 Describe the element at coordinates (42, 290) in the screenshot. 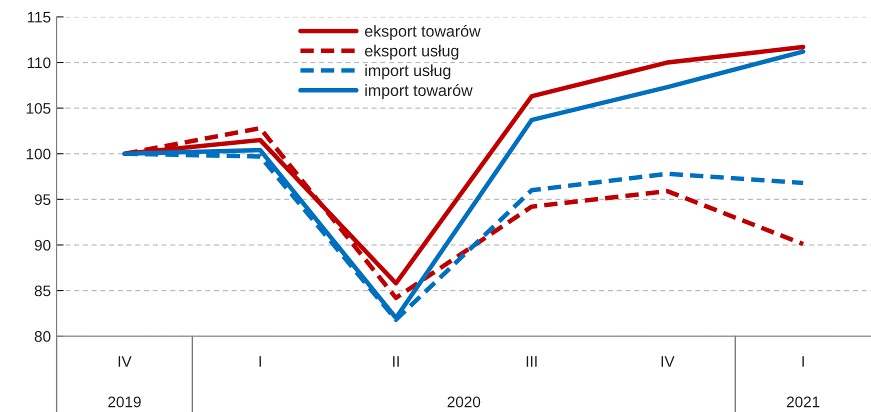

I see `y-tick-label: 85` at that location.